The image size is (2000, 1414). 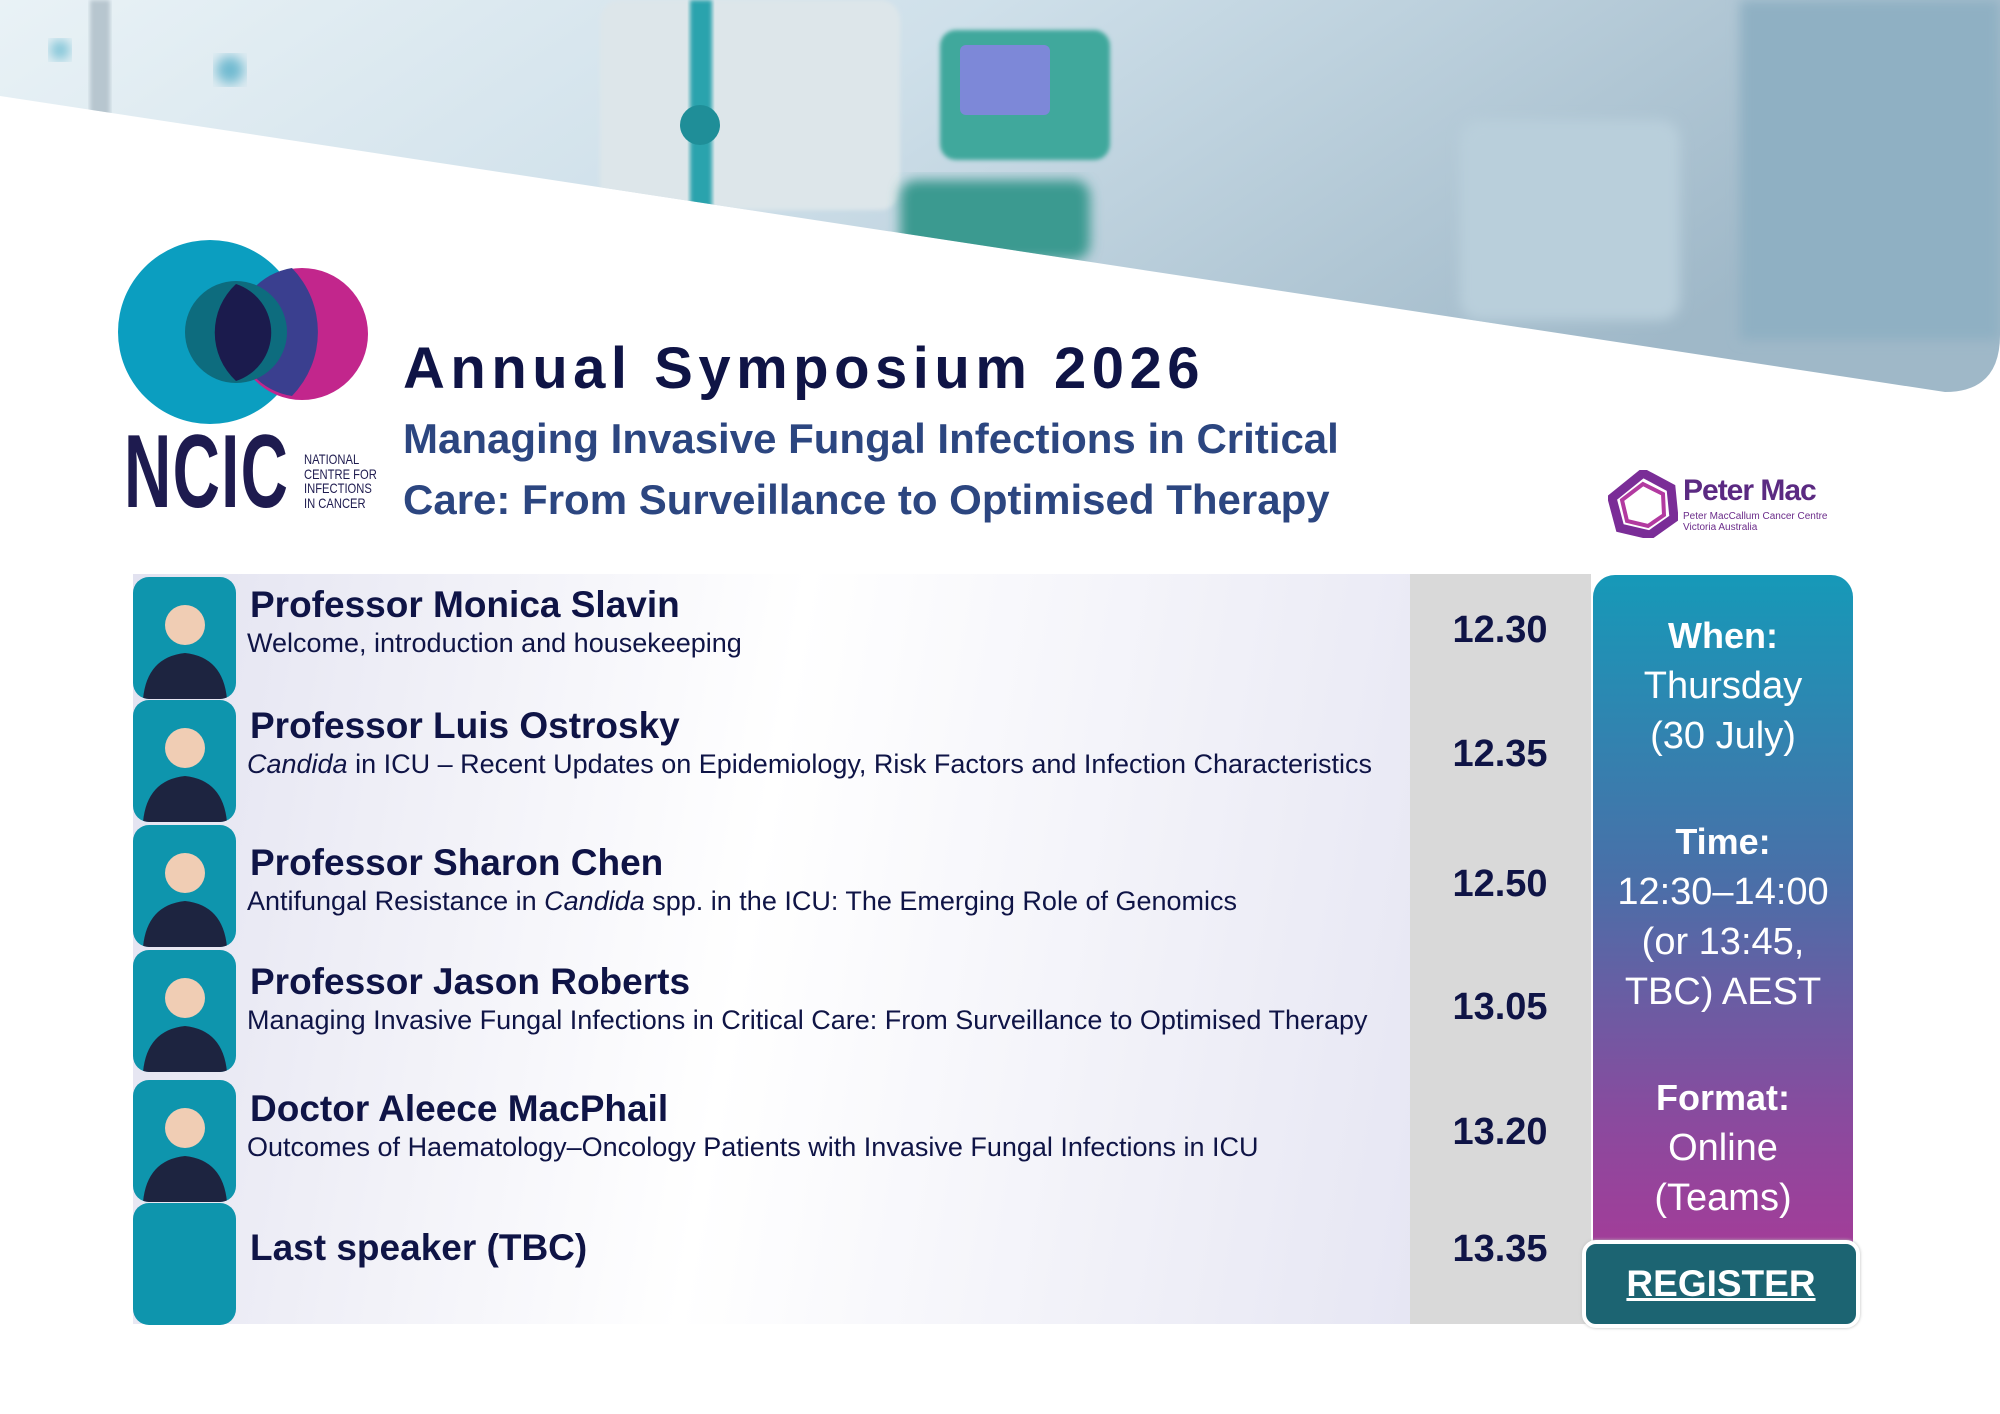 I want to click on register-button: REGISTER, so click(x=1721, y=1284).